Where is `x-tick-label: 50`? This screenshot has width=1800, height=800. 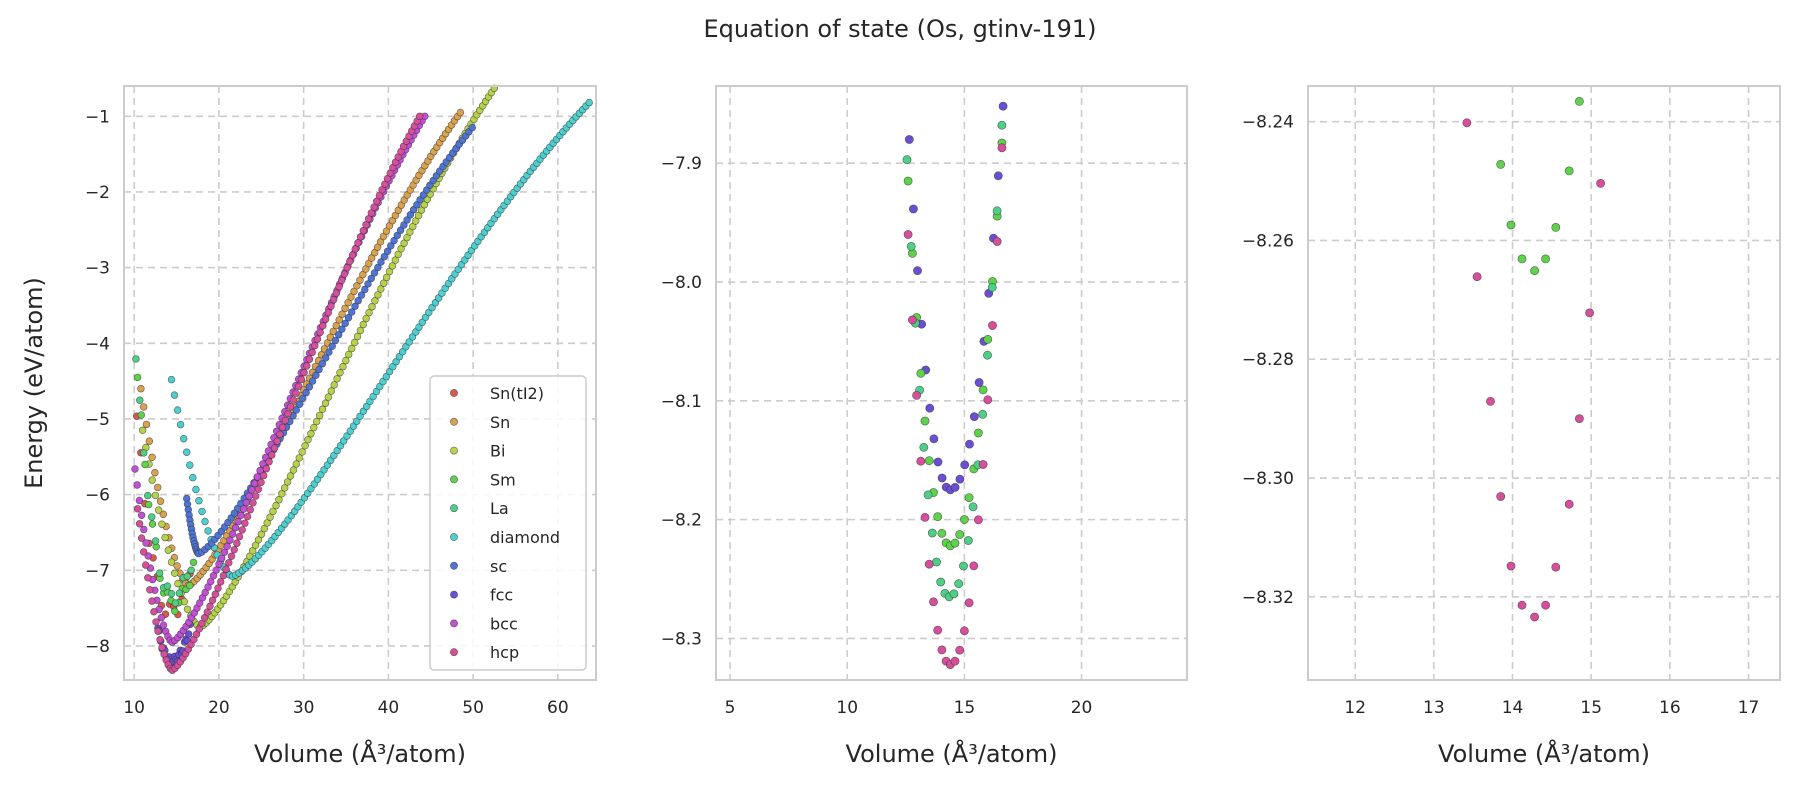
x-tick-label: 50 is located at coordinates (473, 708).